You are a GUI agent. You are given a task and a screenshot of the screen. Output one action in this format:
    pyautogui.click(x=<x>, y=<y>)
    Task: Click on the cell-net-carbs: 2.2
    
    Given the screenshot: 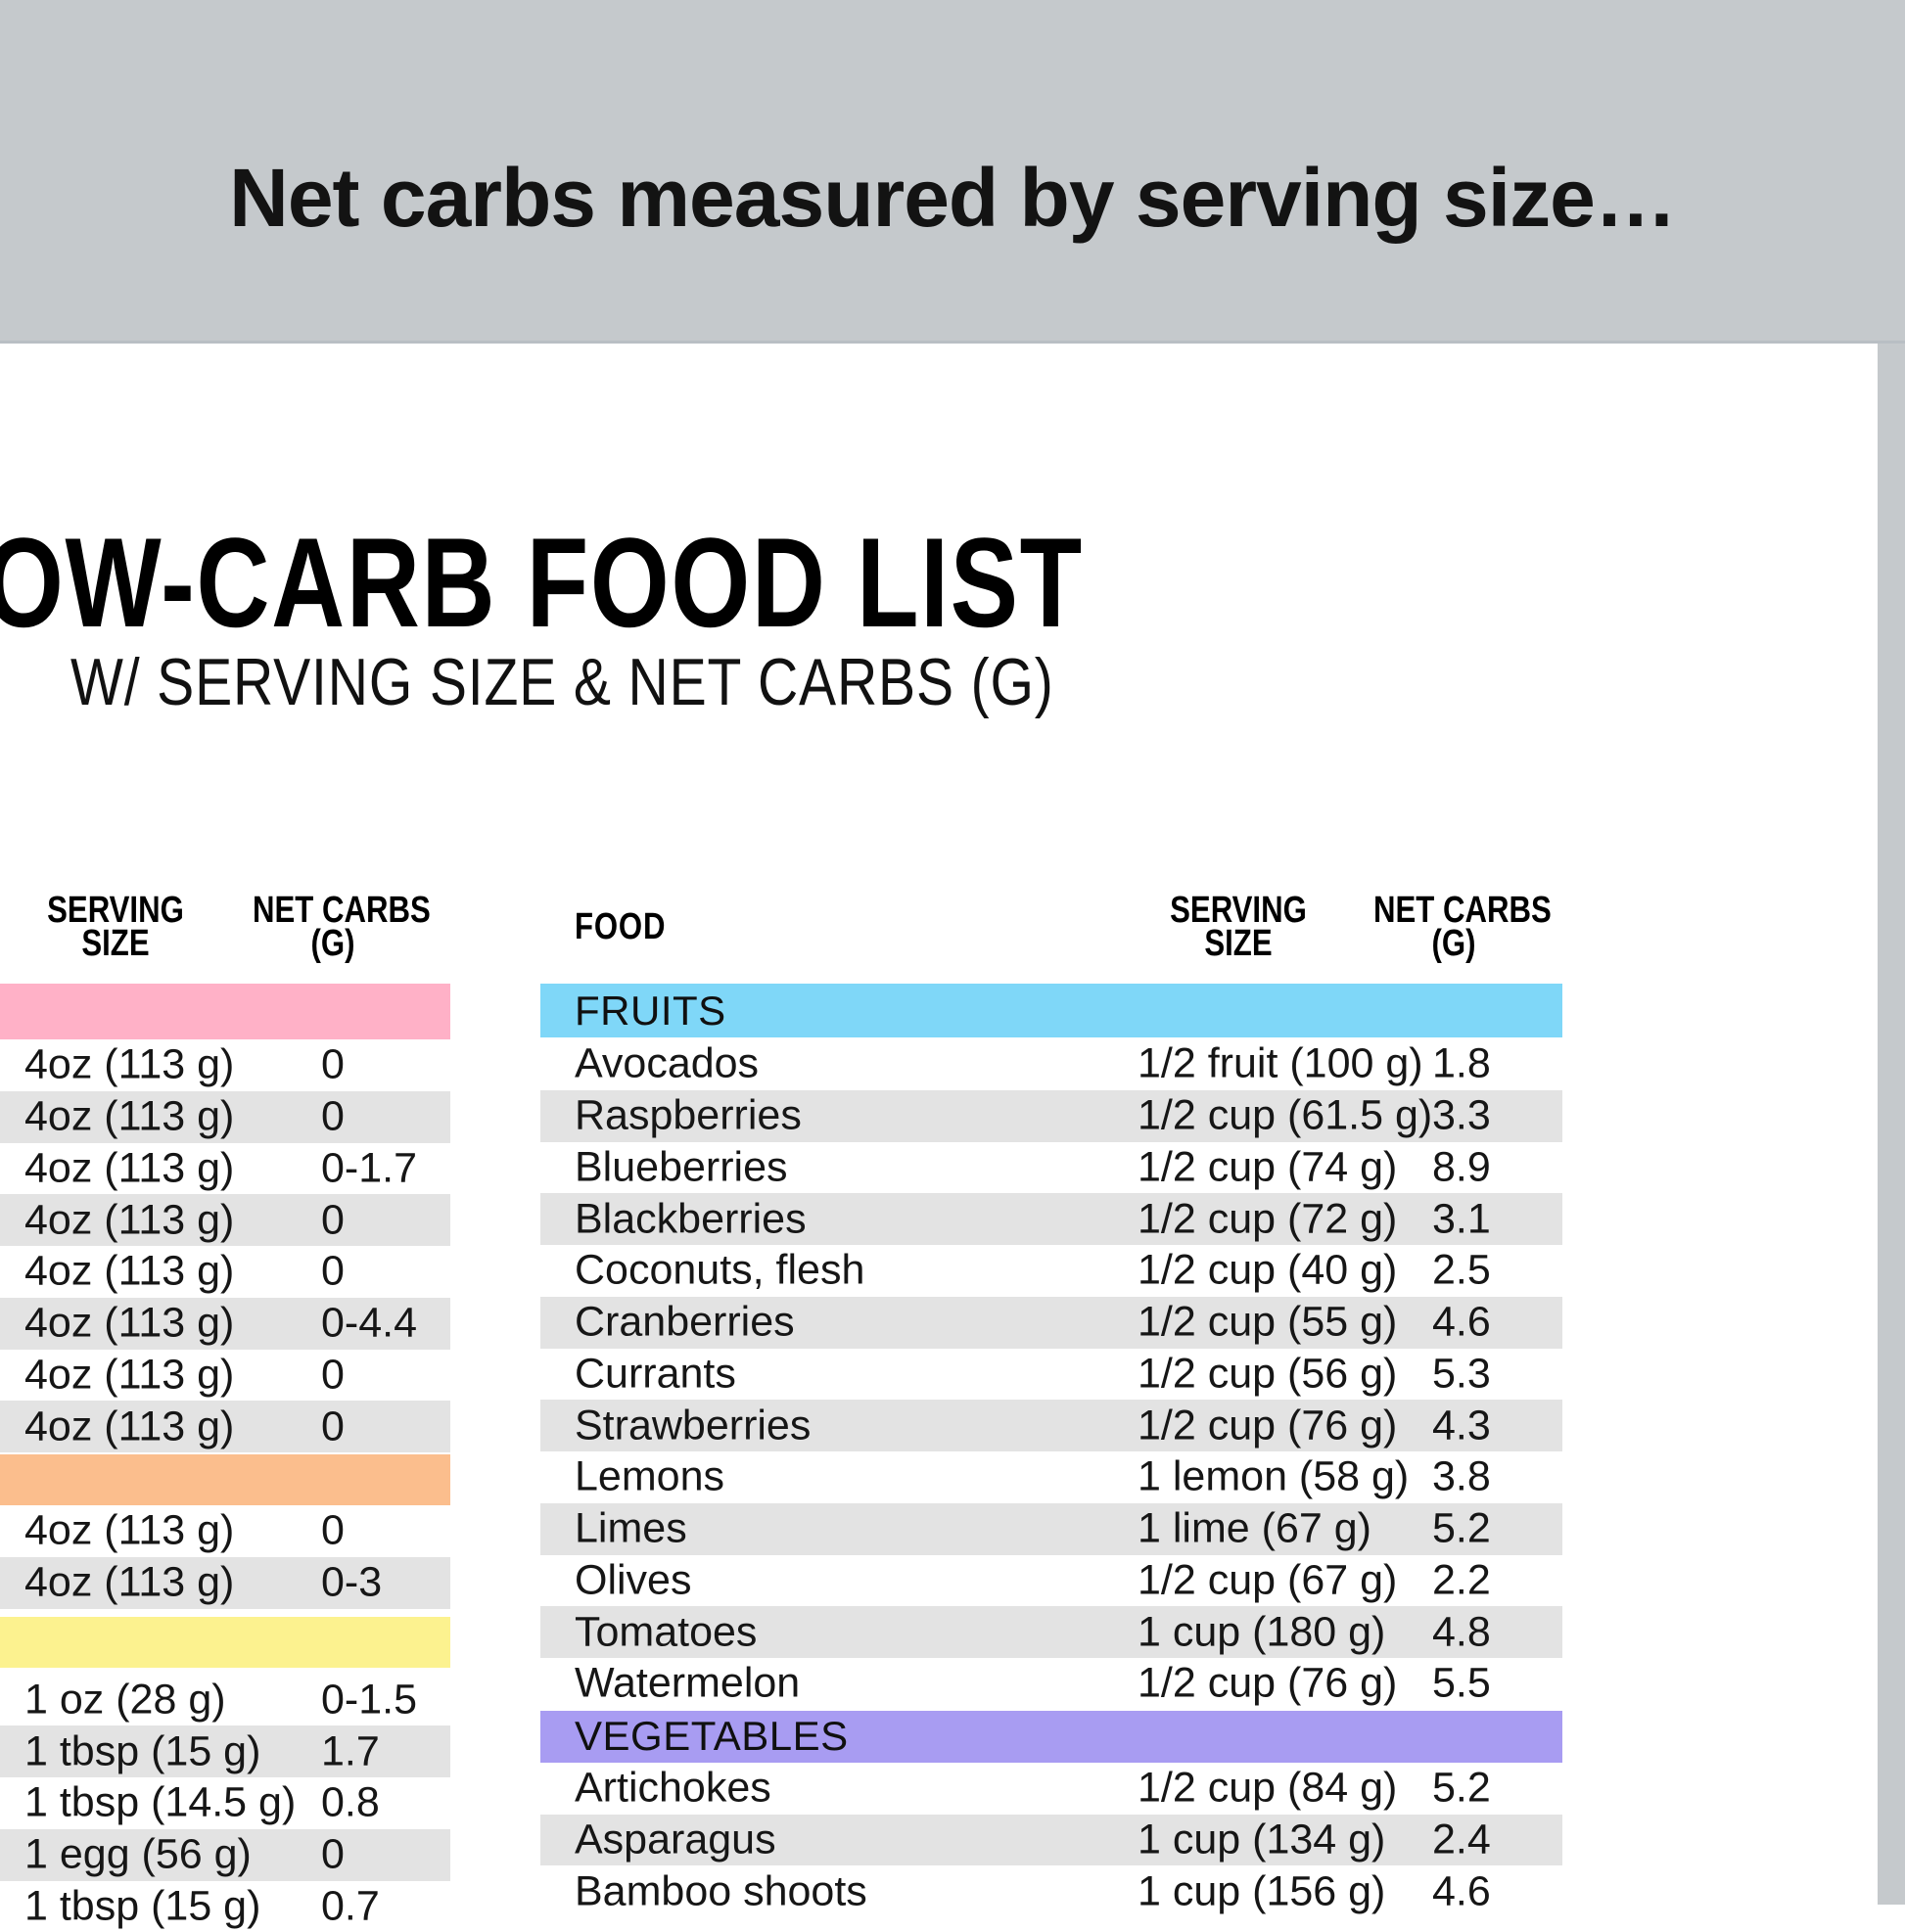 What is the action you would take?
    pyautogui.click(x=1461, y=1580)
    